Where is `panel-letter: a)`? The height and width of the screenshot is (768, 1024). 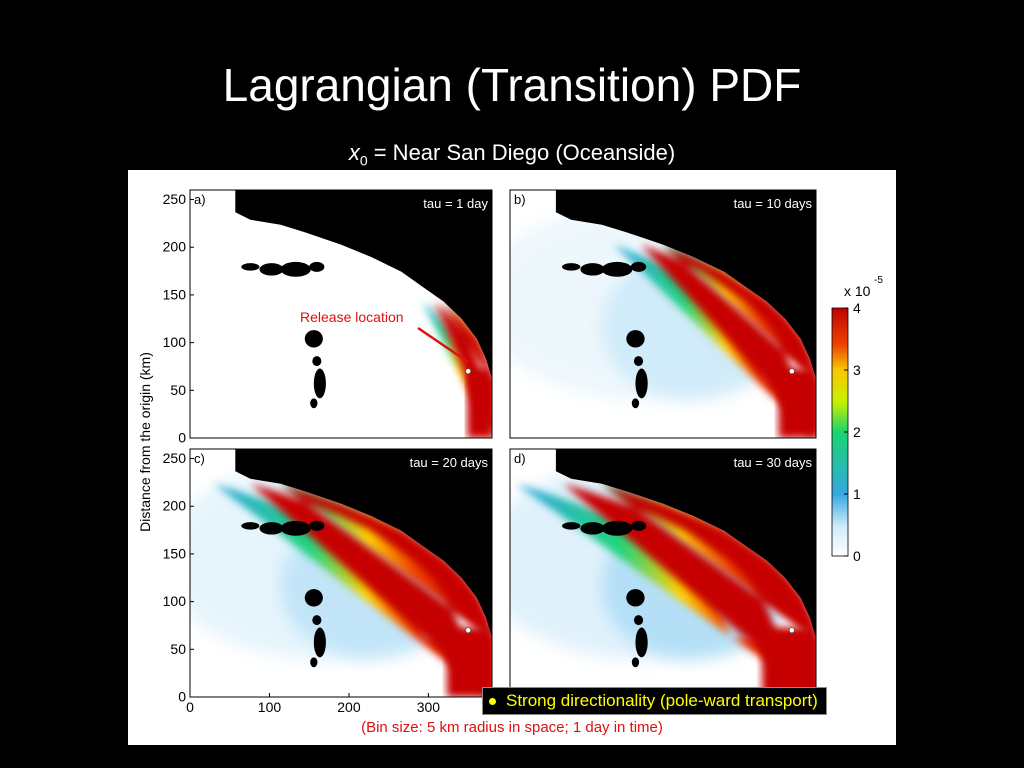
panel-letter: a) is located at coordinates (200, 199).